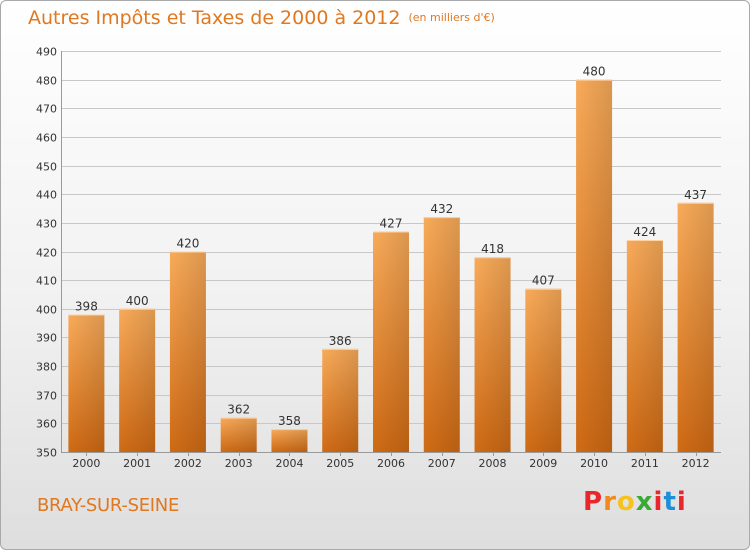 This screenshot has height=550, width=750. Describe the element at coordinates (289, 463) in the screenshot. I see `x-tick-label: 2004` at that location.